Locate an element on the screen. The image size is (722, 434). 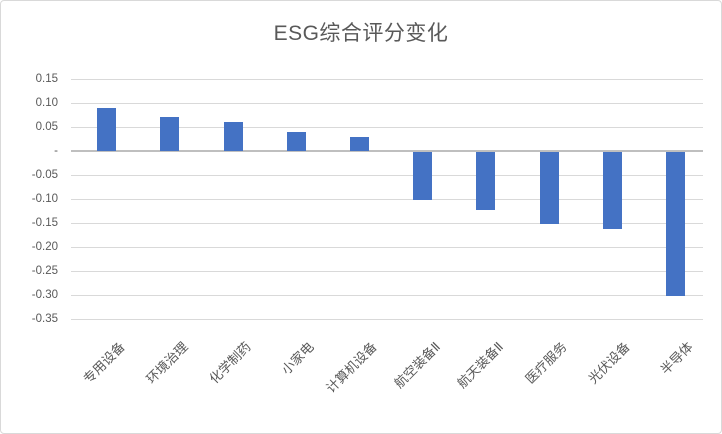
x-category-label: 专用设备 is located at coordinates (103, 363).